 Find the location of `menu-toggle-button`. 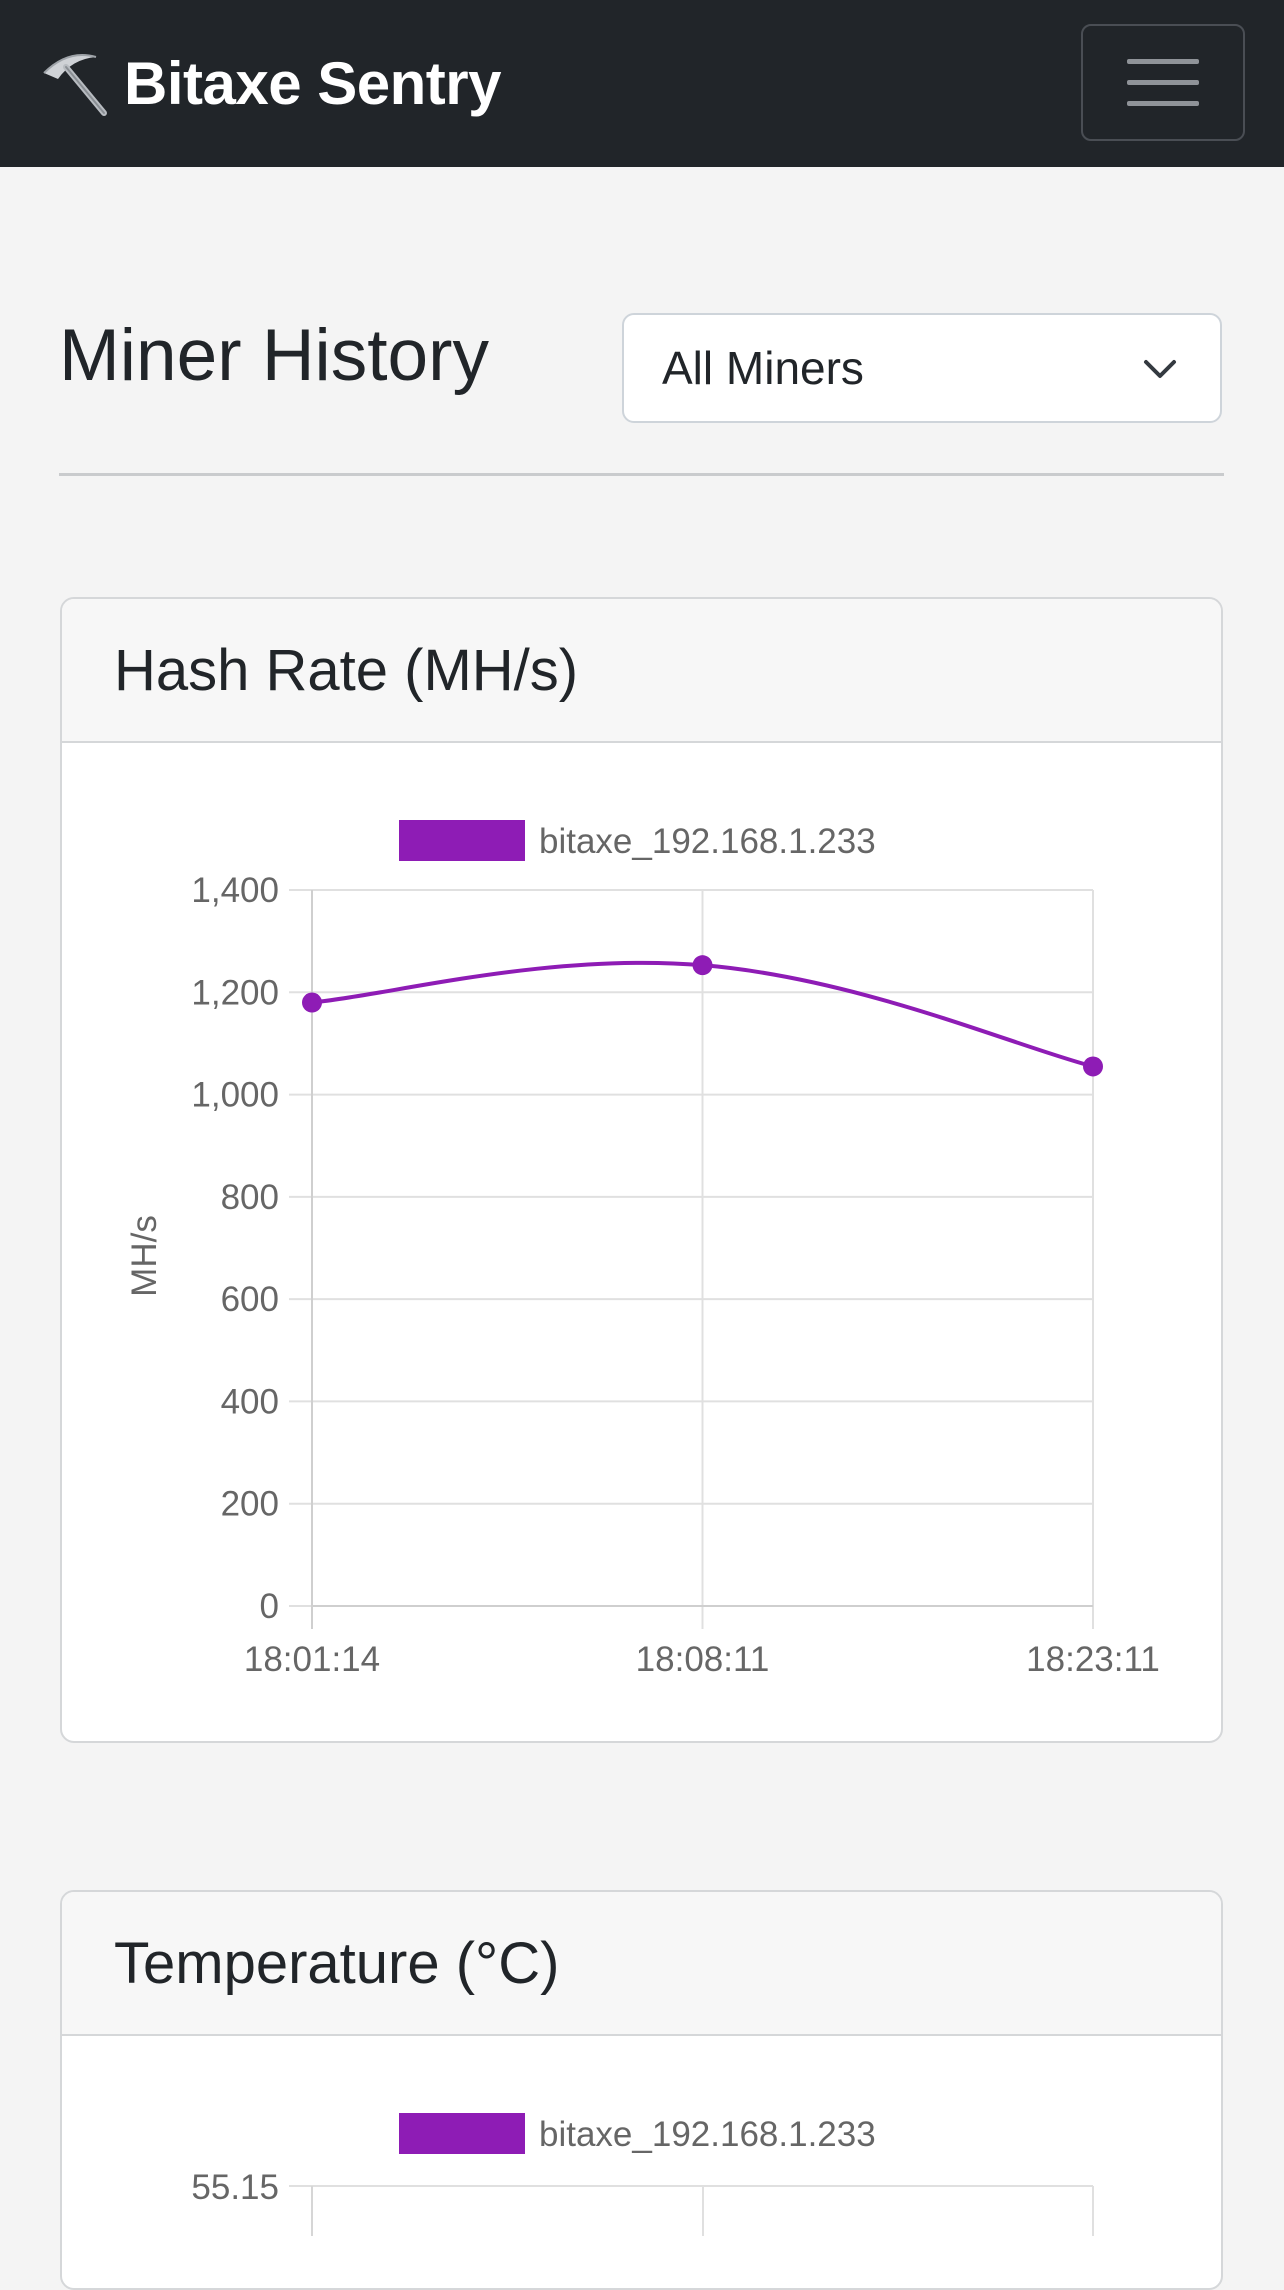

menu-toggle-button is located at coordinates (1163, 82).